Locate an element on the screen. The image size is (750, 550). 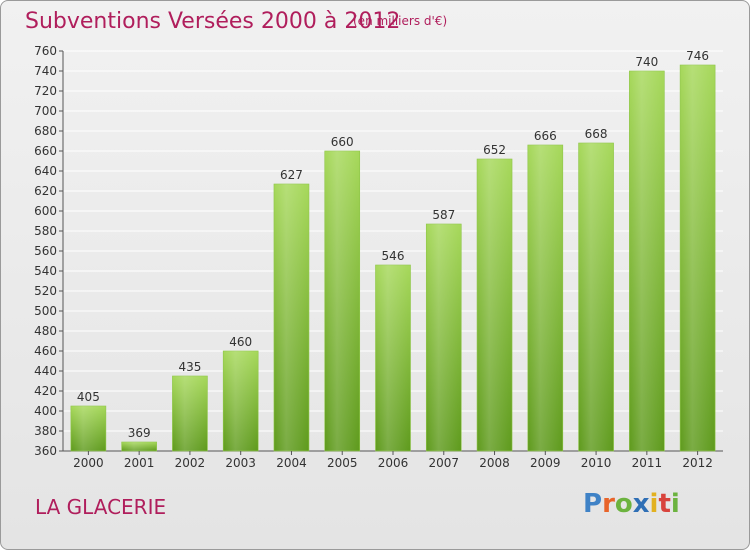
x-tick-label: 2012 is located at coordinates (697, 463).